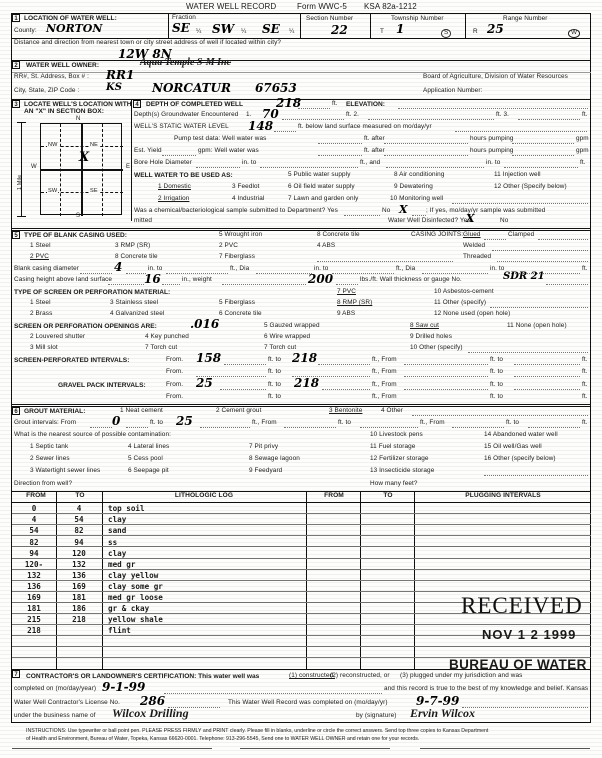  I want to click on log-row-9-from: 181, so click(34, 609).